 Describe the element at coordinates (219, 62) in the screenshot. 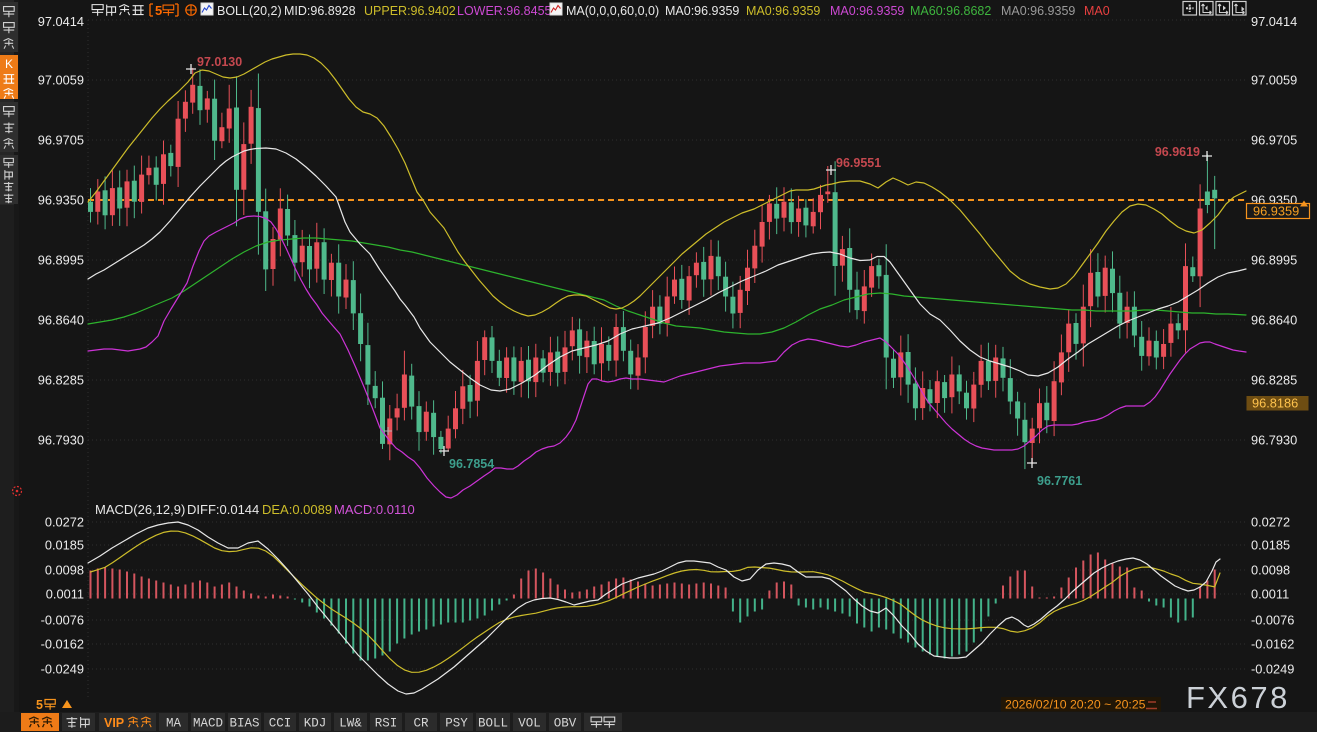

I see `svg-text: 97.0130` at that location.